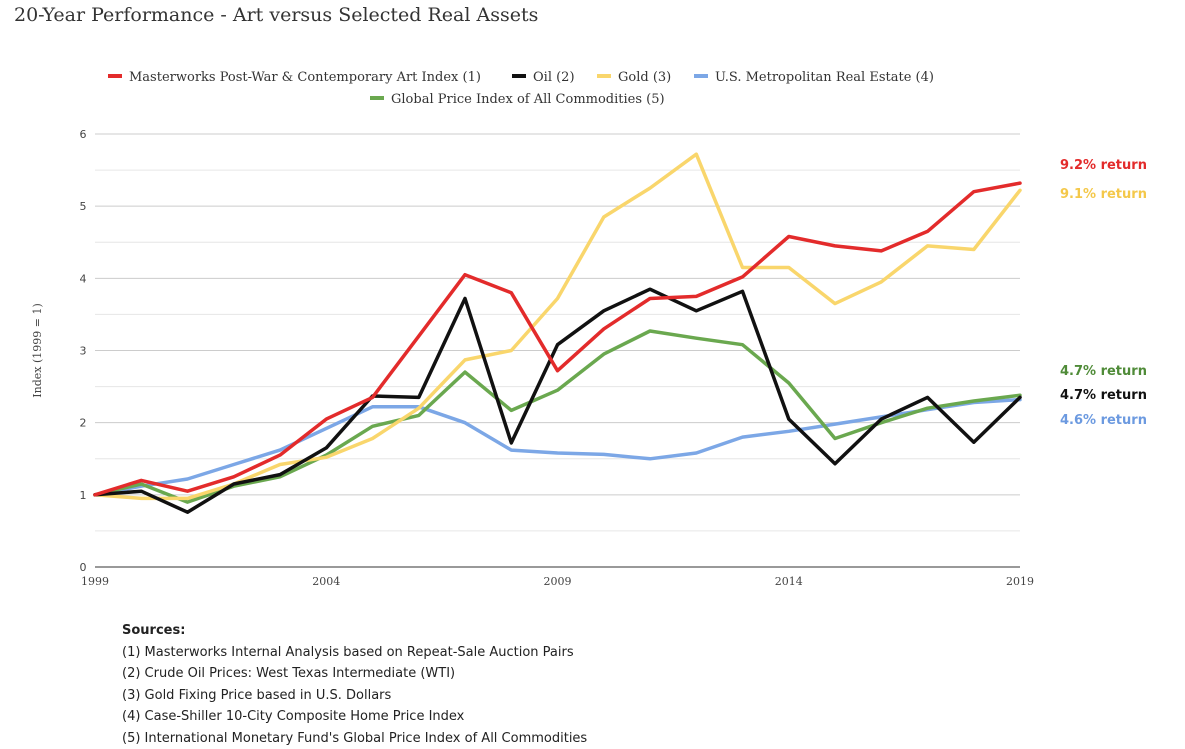 Image resolution: width=1185 pixels, height=749 pixels. I want to click on y-tick-label: 0, so click(83, 567).